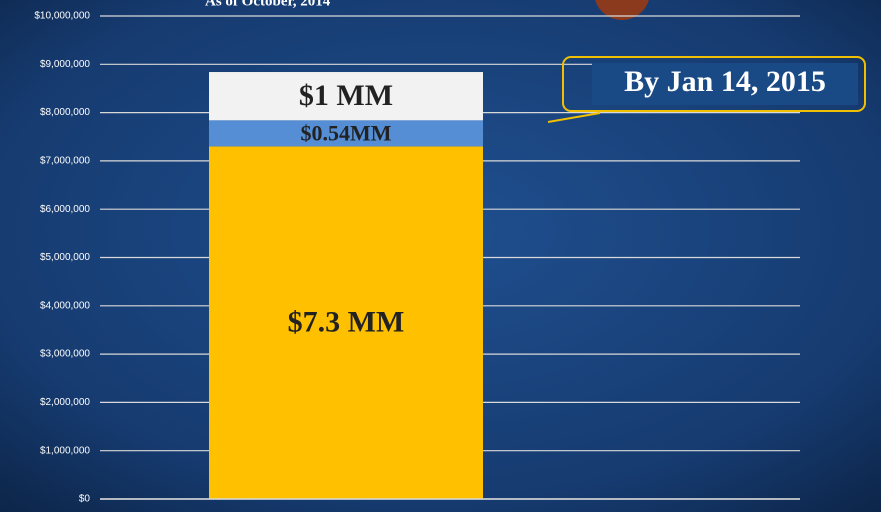 The width and height of the screenshot is (881, 512). I want to click on y-tick-label: $1,000,000, so click(65, 450).